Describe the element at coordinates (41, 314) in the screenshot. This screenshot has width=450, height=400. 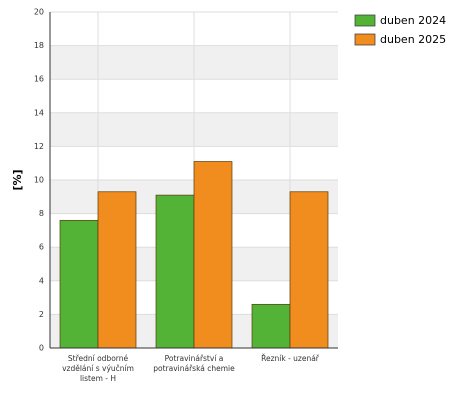
I see `y-tick-label: 2` at that location.